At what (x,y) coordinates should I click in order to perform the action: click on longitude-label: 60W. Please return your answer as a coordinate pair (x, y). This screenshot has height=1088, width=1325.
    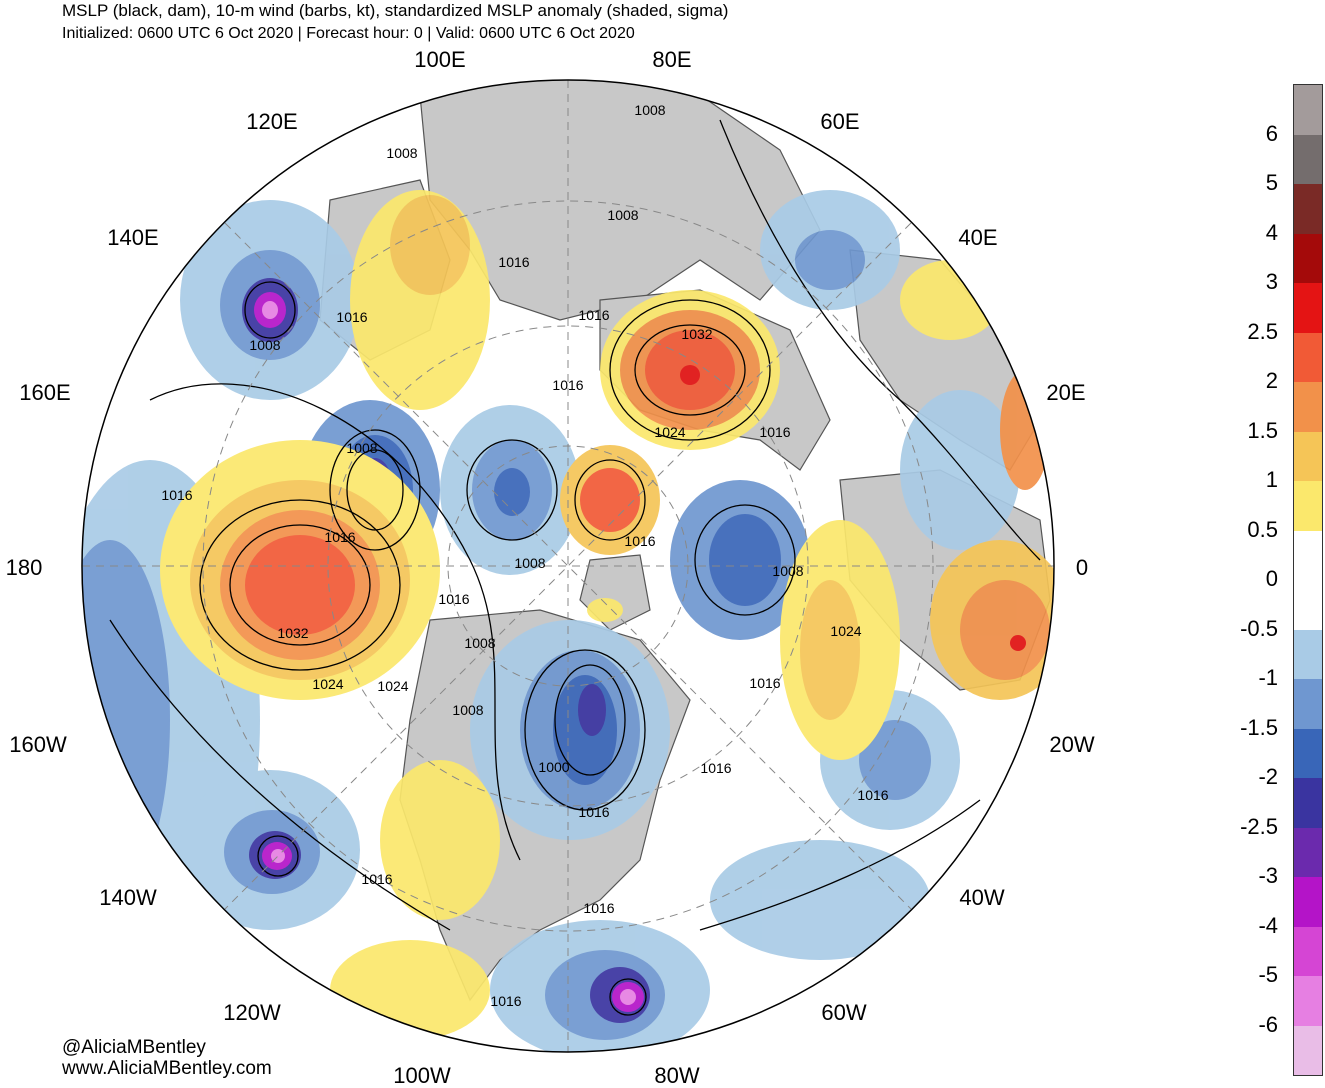
    Looking at the image, I should click on (844, 1012).